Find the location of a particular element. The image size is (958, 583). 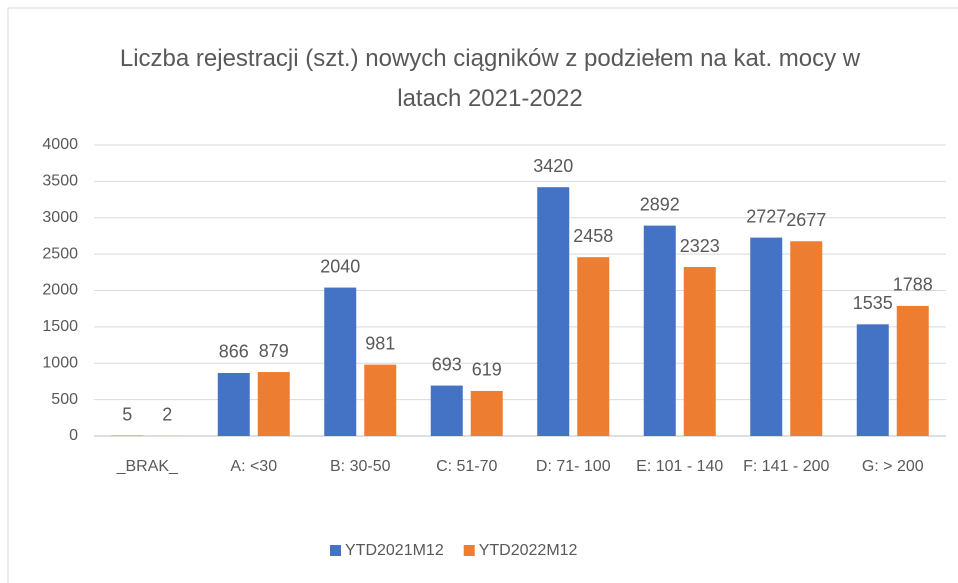

y-tick-label: 1500 is located at coordinates (60, 326).